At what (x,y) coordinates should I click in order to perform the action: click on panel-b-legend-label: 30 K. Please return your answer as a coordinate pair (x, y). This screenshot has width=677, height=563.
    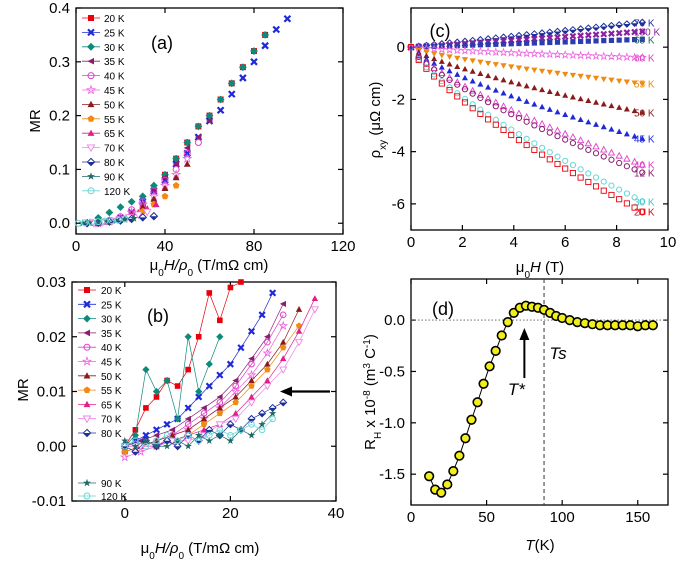
    Looking at the image, I should click on (111, 320).